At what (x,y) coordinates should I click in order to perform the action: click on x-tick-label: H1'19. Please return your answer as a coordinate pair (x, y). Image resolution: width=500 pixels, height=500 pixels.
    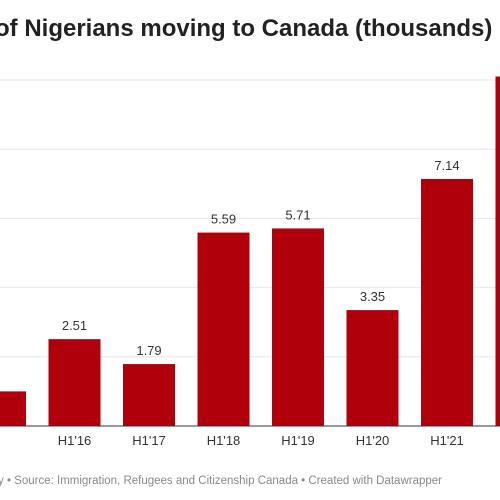
    Looking at the image, I should click on (298, 440).